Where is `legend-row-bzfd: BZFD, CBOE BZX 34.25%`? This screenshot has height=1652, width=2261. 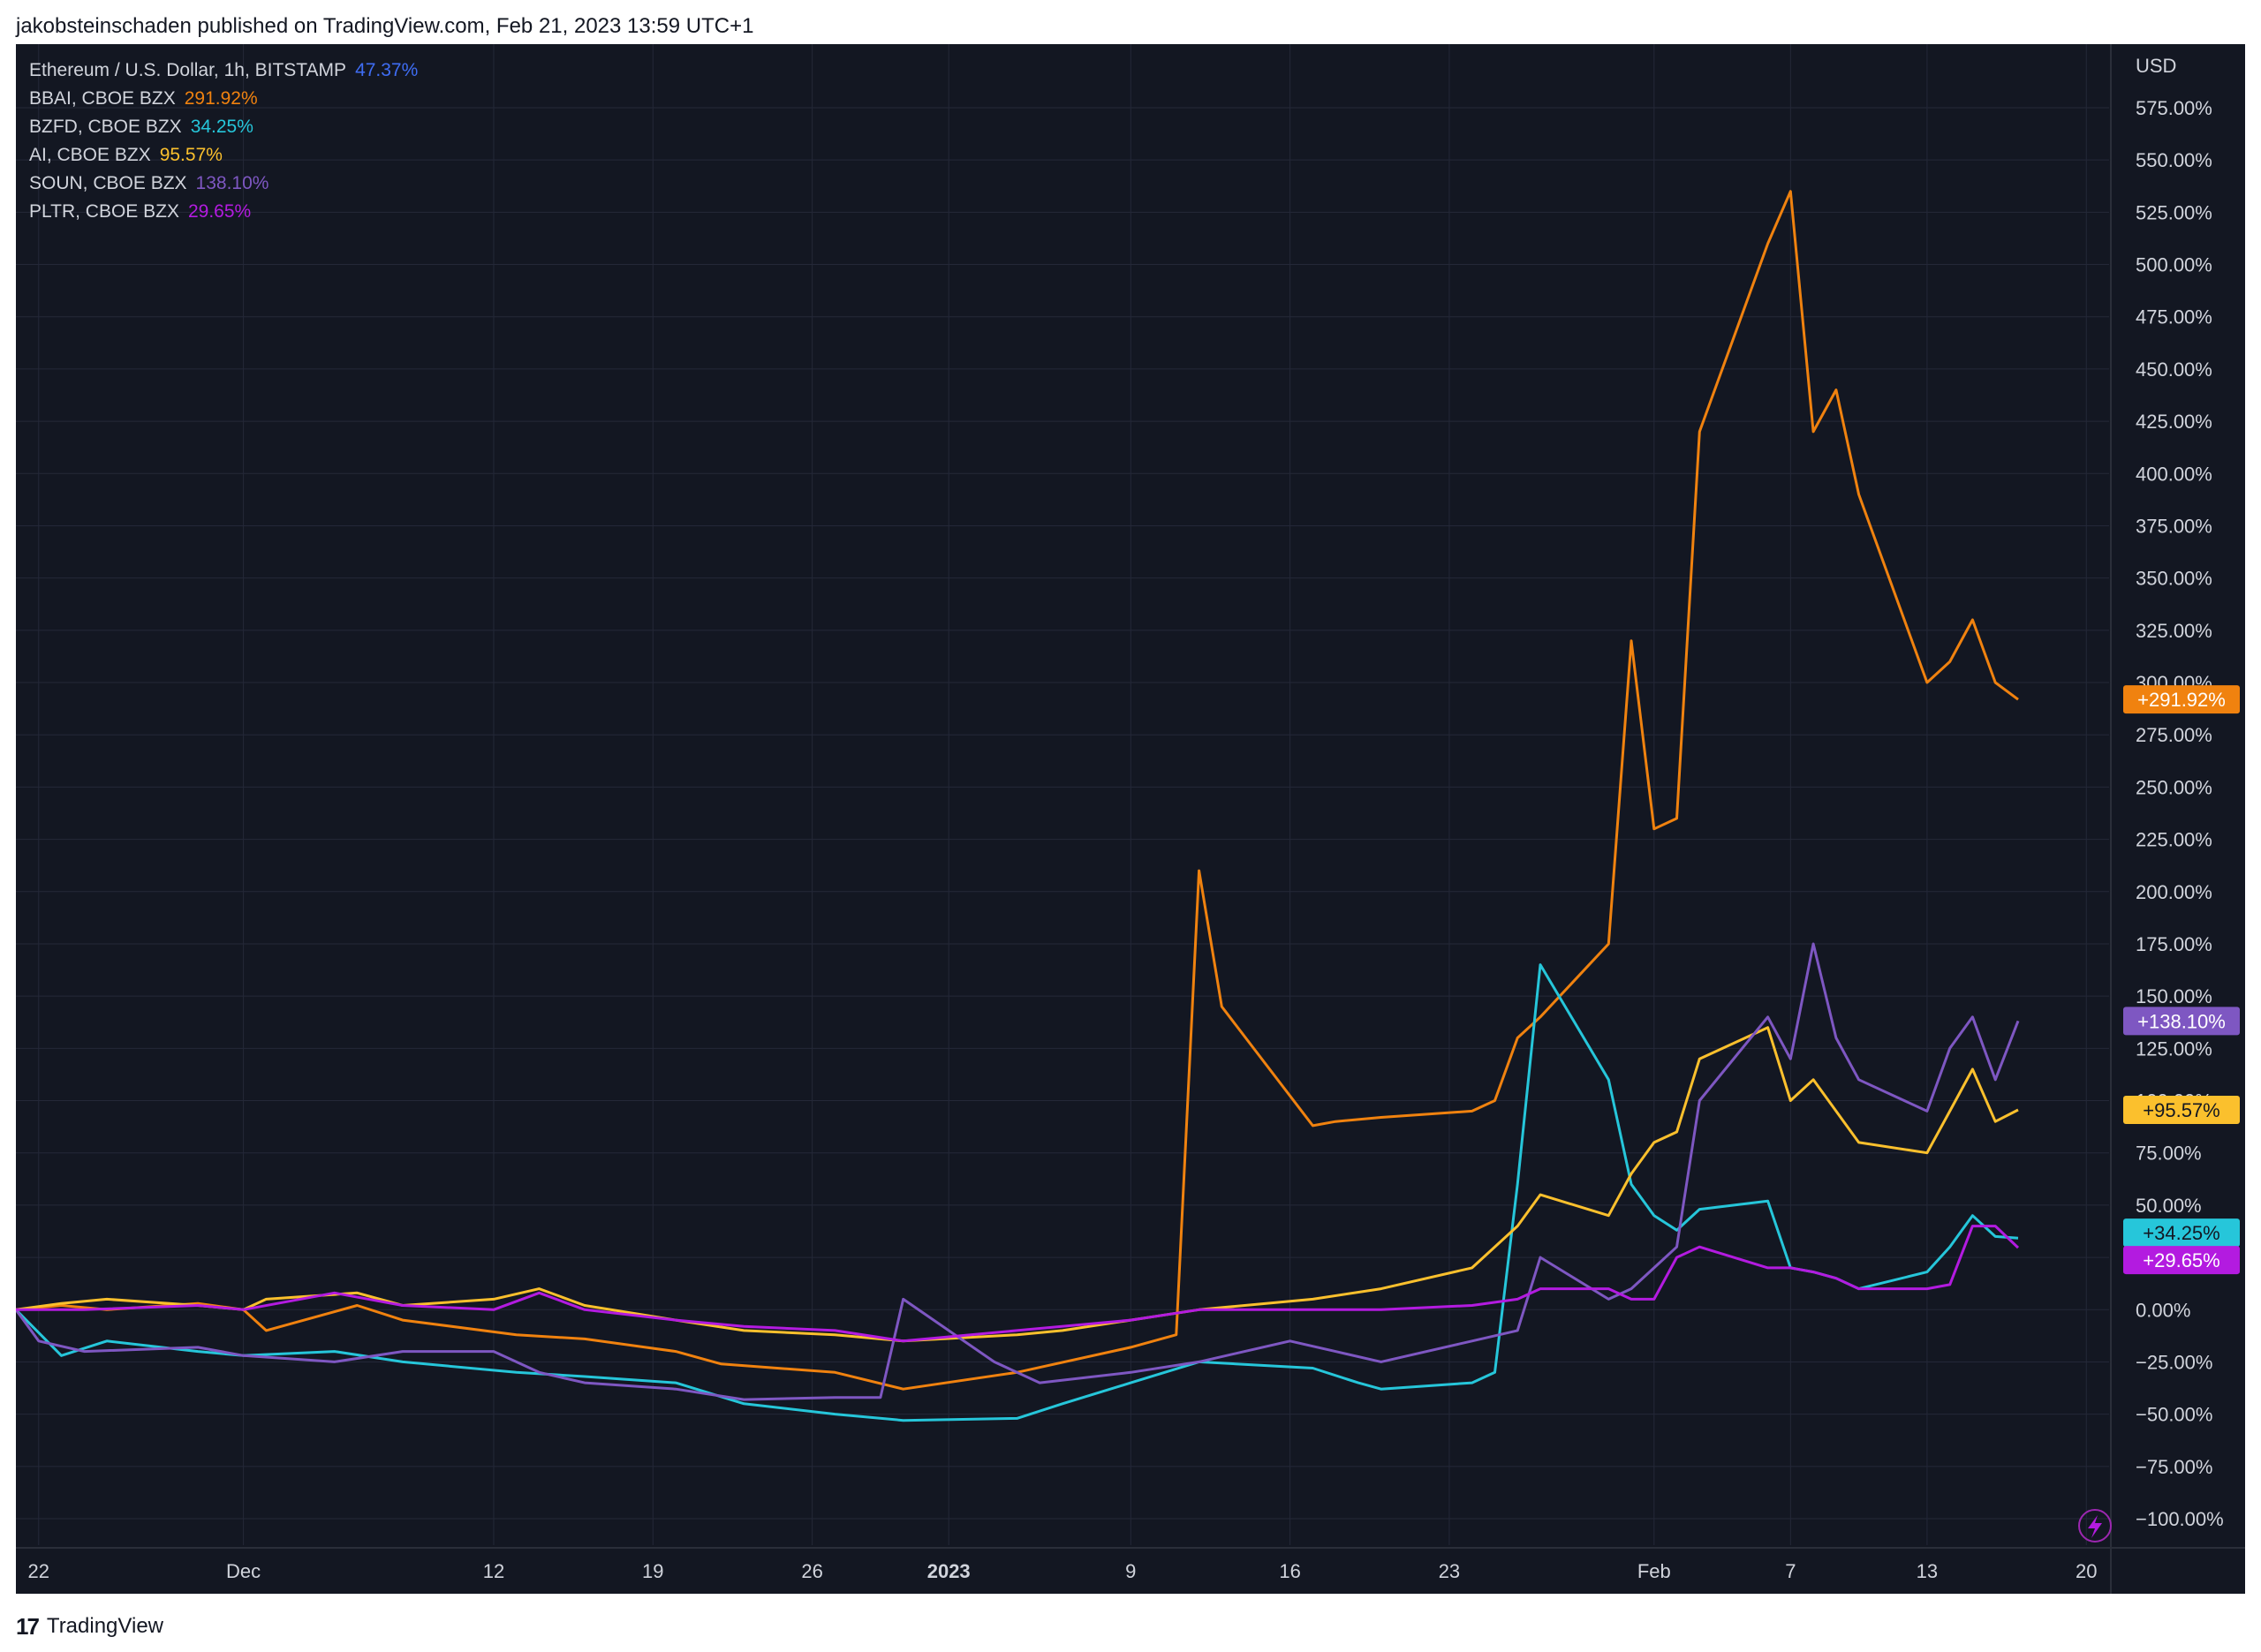 legend-row-bzfd: BZFD, CBOE BZX 34.25% is located at coordinates (224, 127).